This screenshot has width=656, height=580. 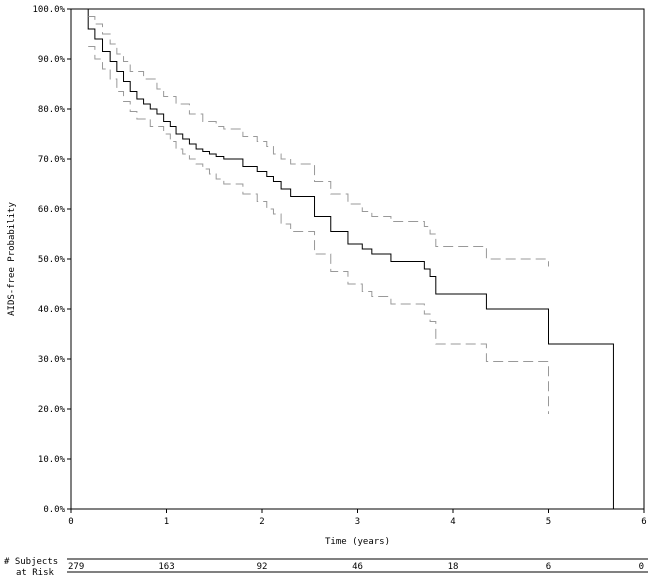 What do you see at coordinates (357, 542) in the screenshot?
I see `x-axis-title: Time (years)` at bounding box center [357, 542].